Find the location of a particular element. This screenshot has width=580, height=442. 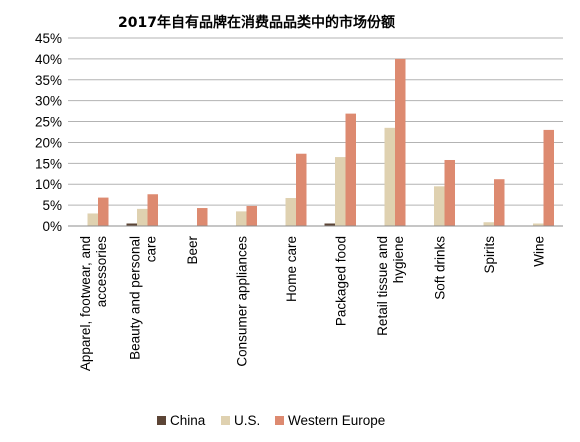

category-label: Retail tissue and hygiene is located at coordinates (390, 286).